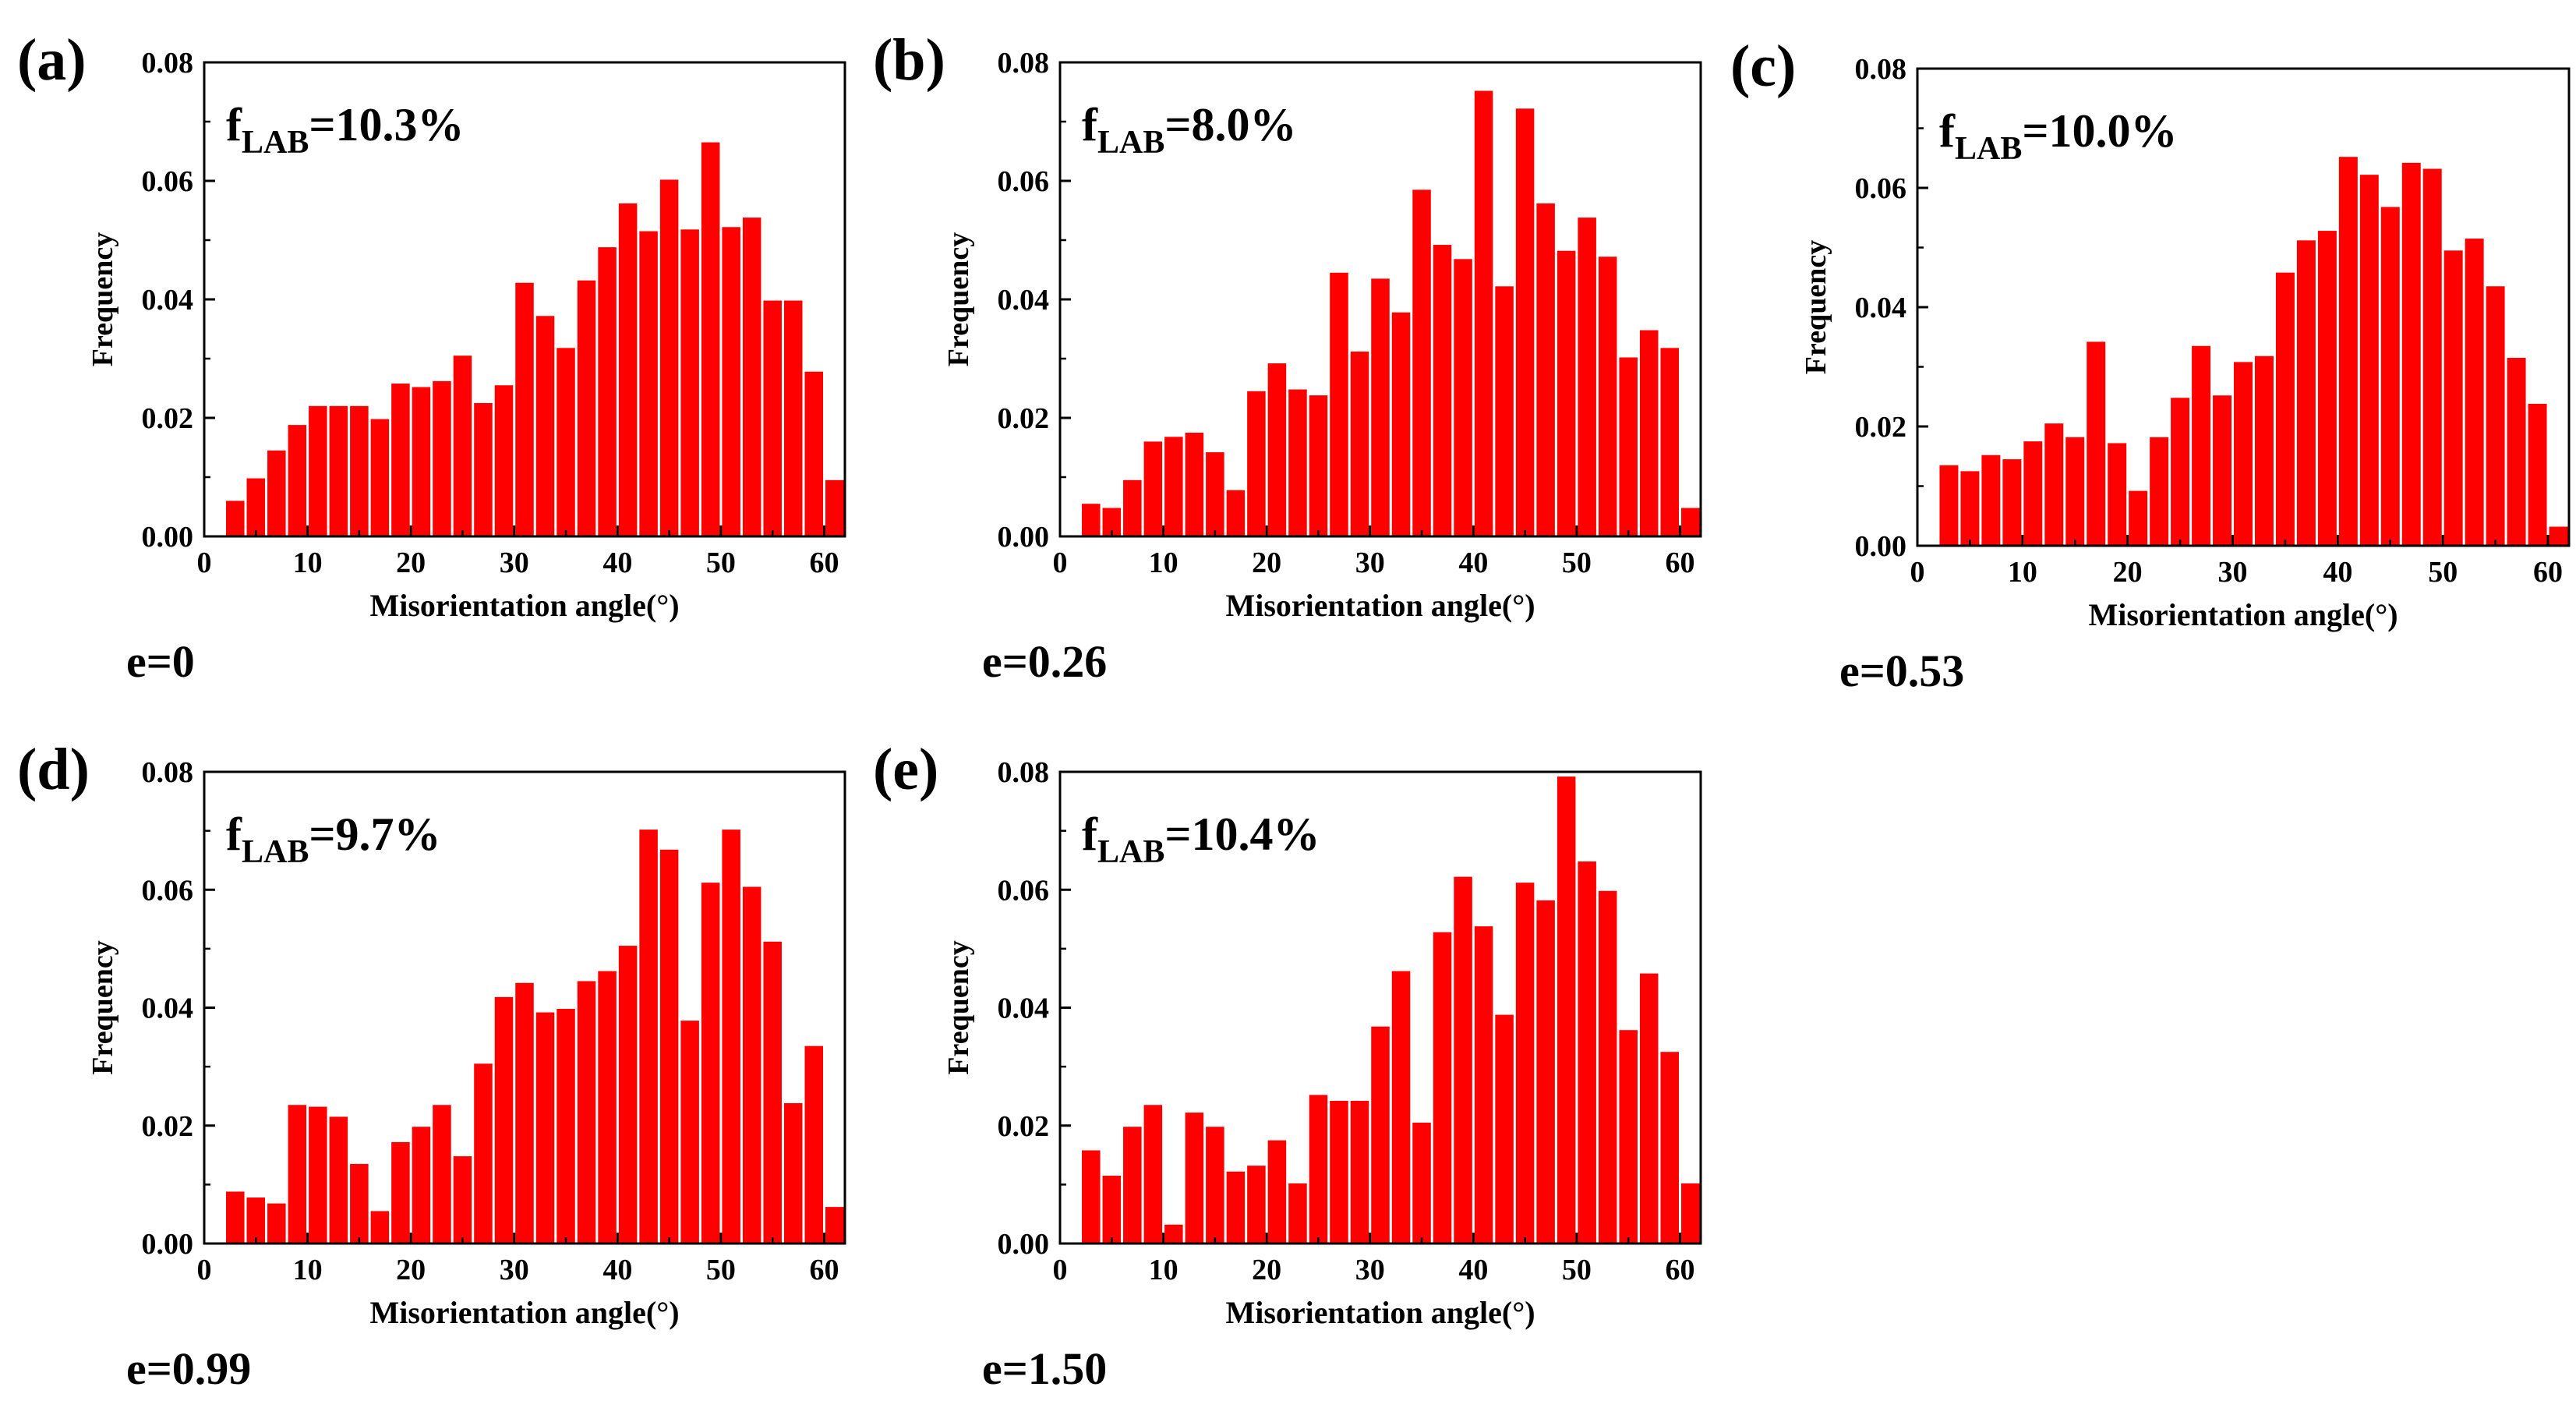  What do you see at coordinates (1024, 1126) in the screenshot?
I see `y-tick-label: 0.02` at bounding box center [1024, 1126].